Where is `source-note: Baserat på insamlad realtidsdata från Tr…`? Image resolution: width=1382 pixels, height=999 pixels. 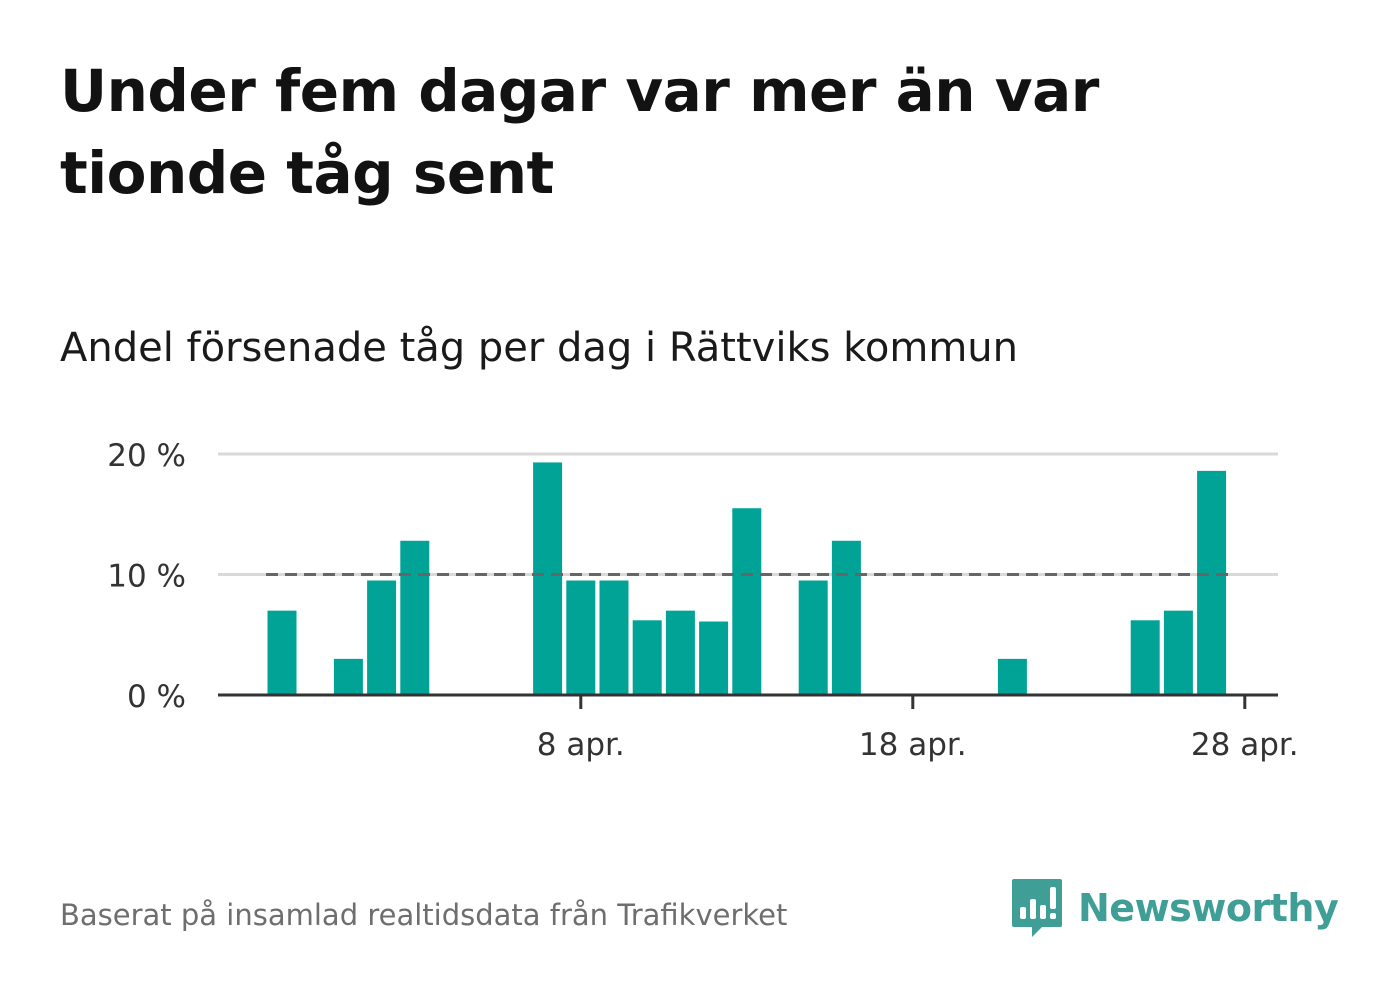
source-note: Baserat på insamlad realtidsdata från Tr… is located at coordinates (424, 915).